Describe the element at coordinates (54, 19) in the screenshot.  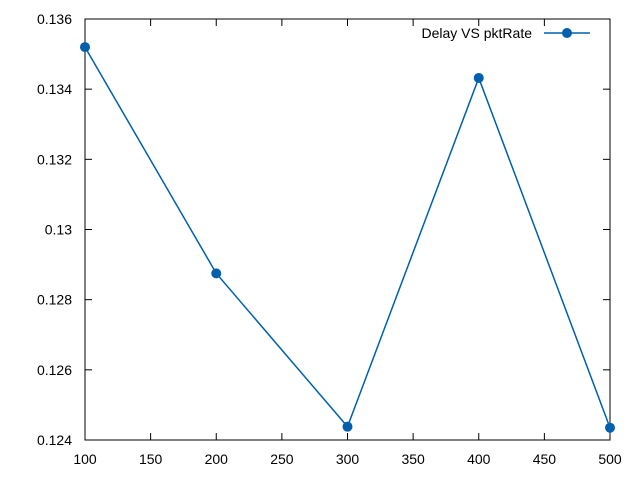
I see `y-tick-label: 0.136` at that location.